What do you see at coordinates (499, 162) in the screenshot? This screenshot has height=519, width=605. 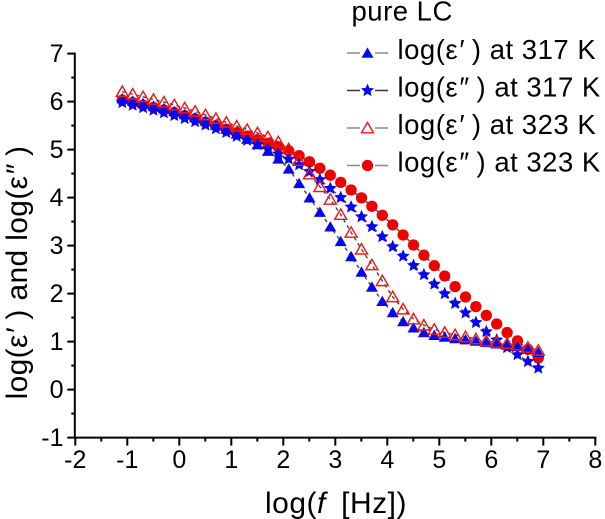 I see `svg-text: log(ε″ ) at 323 K` at bounding box center [499, 162].